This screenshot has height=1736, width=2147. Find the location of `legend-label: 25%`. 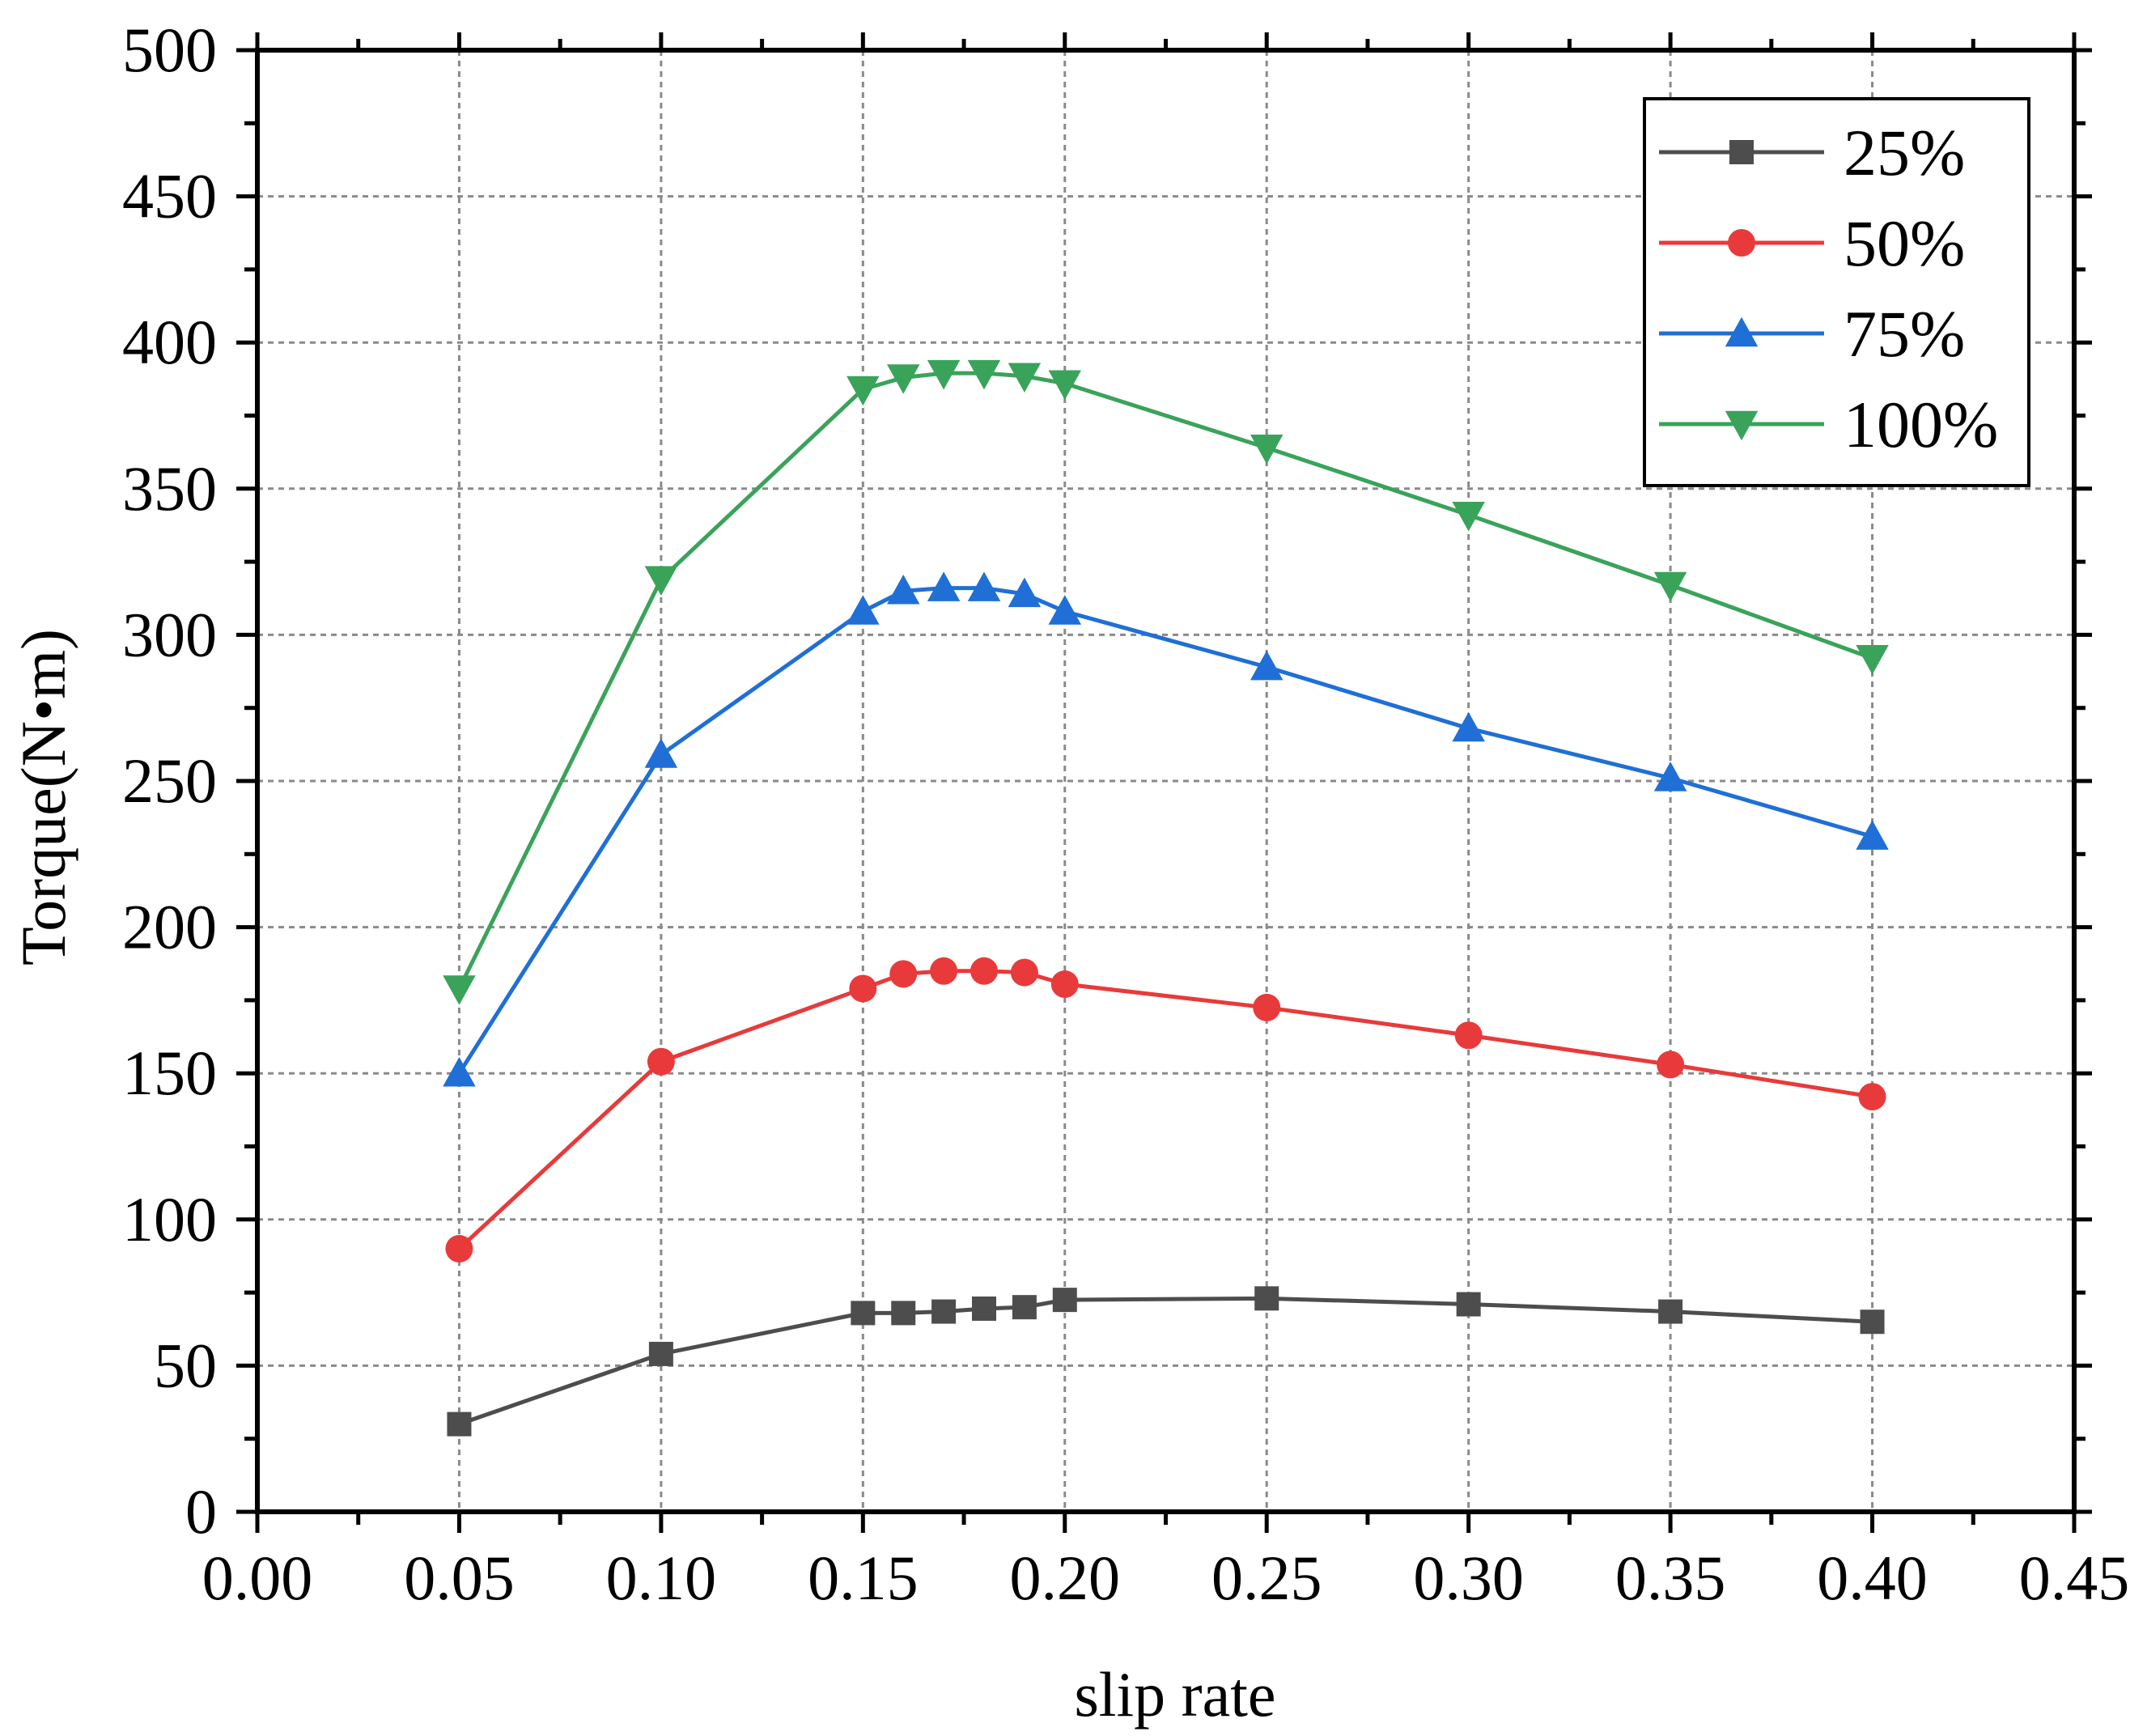

legend-label: 25% is located at coordinates (1905, 152).